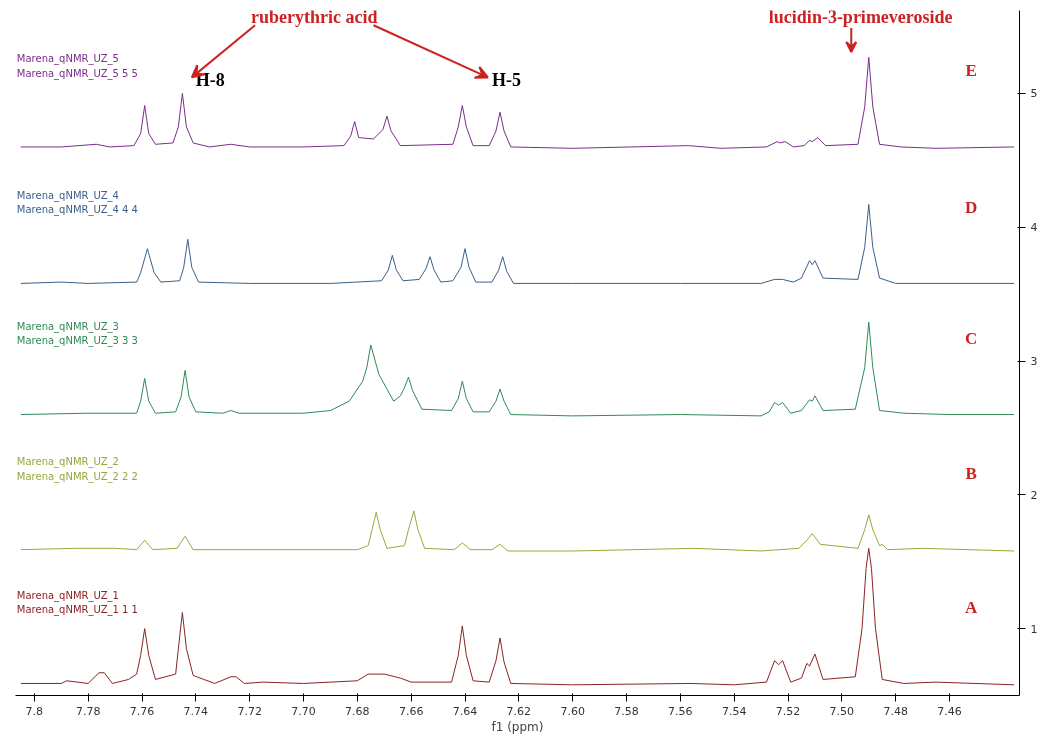  What do you see at coordinates (517, 726) in the screenshot?
I see `x-axis-title: f1 (ppm)` at bounding box center [517, 726].